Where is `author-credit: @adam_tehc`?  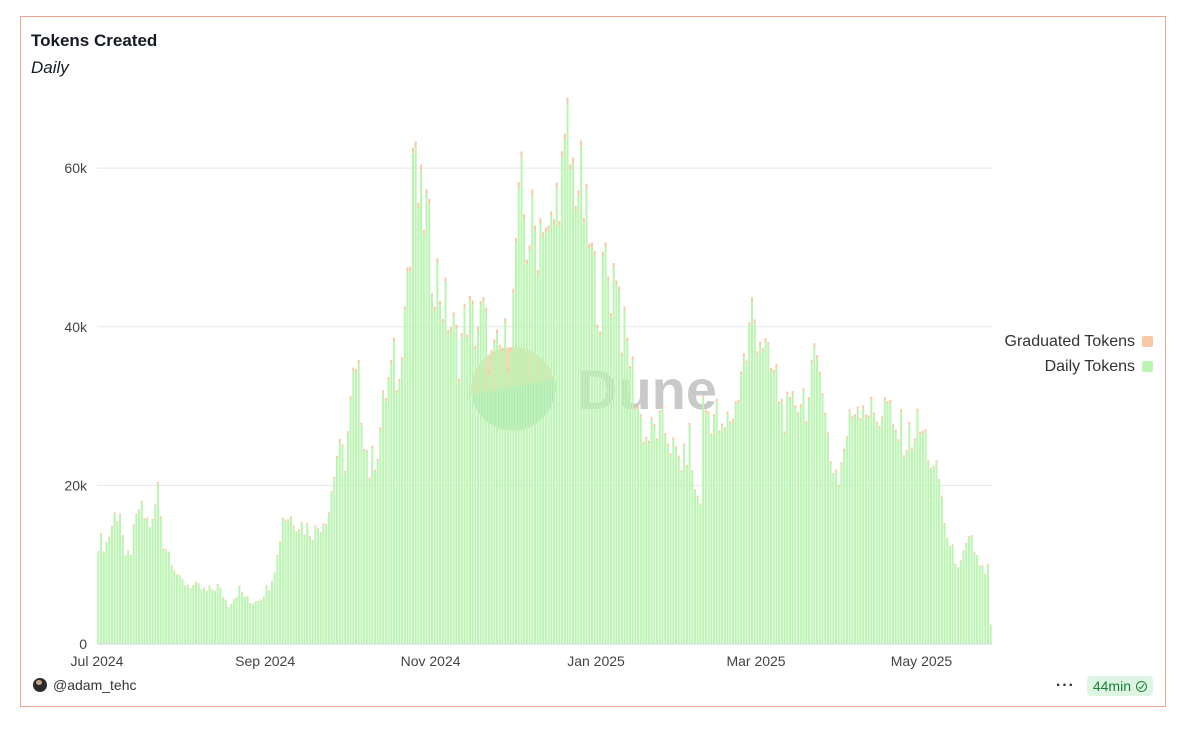
author-credit: @adam_tehc is located at coordinates (84, 685).